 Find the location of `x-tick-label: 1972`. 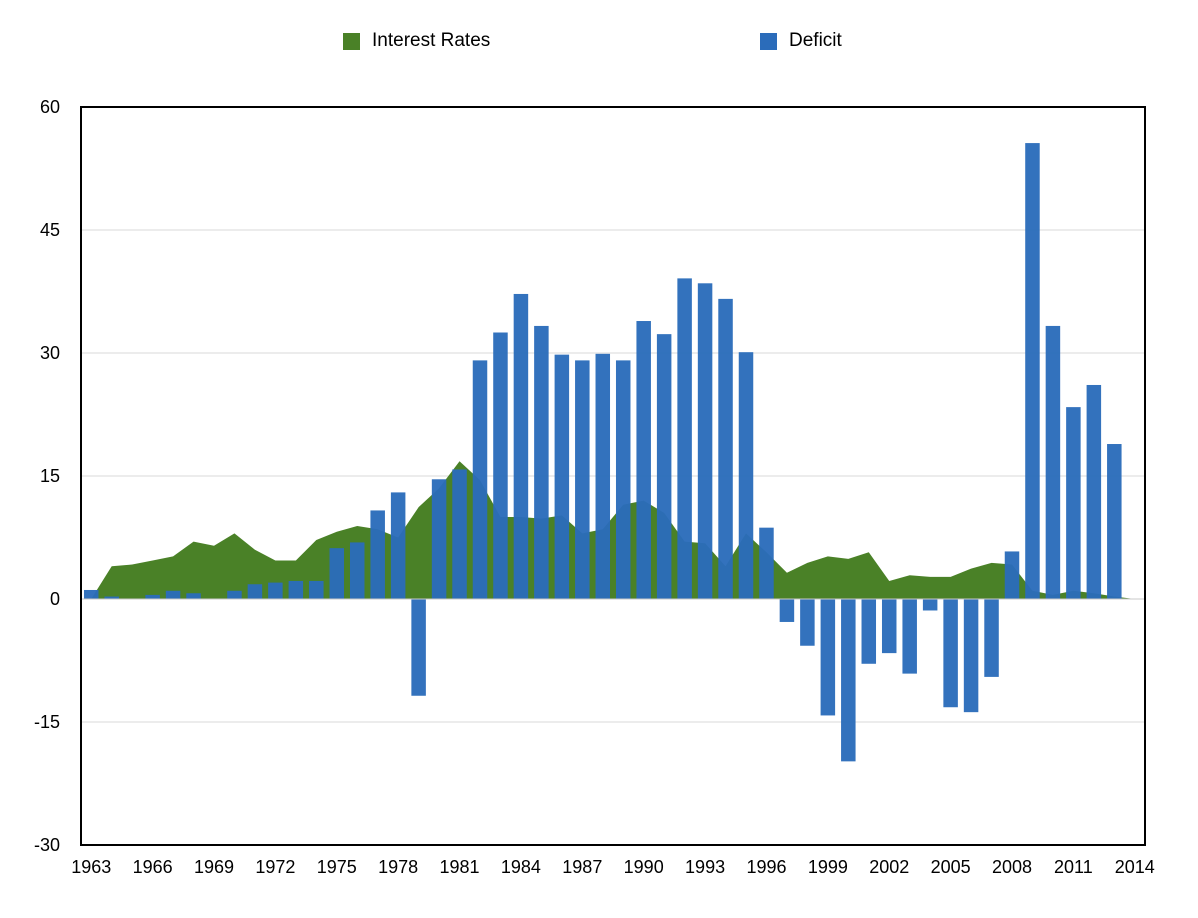

x-tick-label: 1972 is located at coordinates (275, 867).